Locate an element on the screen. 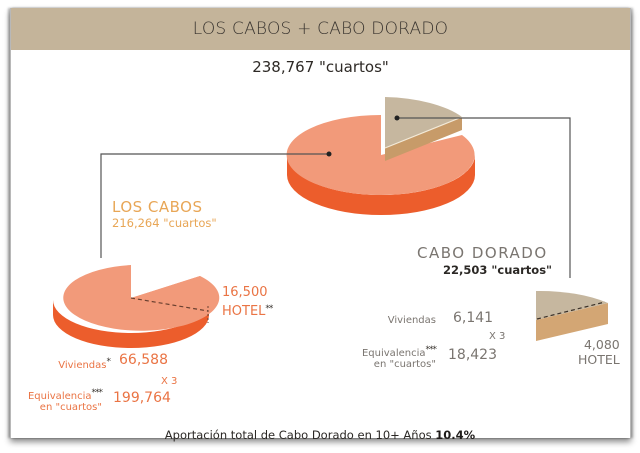 The width and height of the screenshot is (640, 453). los-cabos-slice is located at coordinates (380, 154).